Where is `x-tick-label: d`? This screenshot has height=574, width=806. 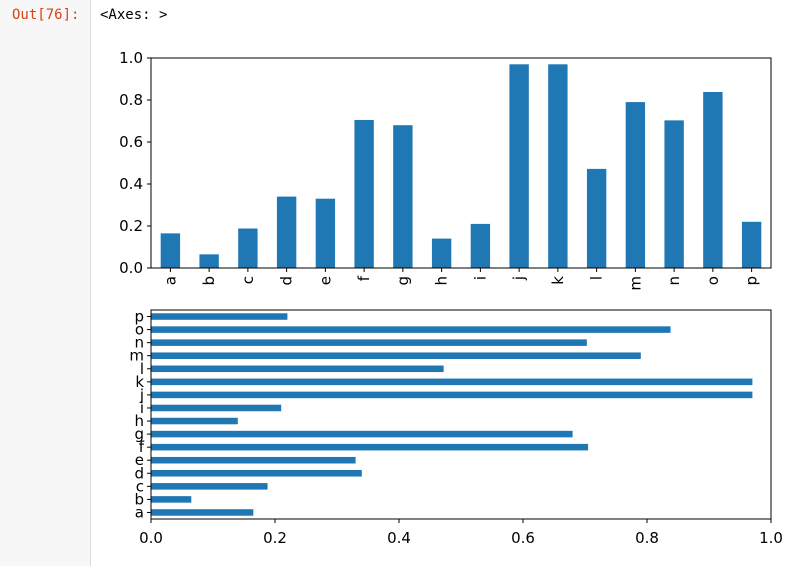
x-tick-label: d is located at coordinates (287, 281).